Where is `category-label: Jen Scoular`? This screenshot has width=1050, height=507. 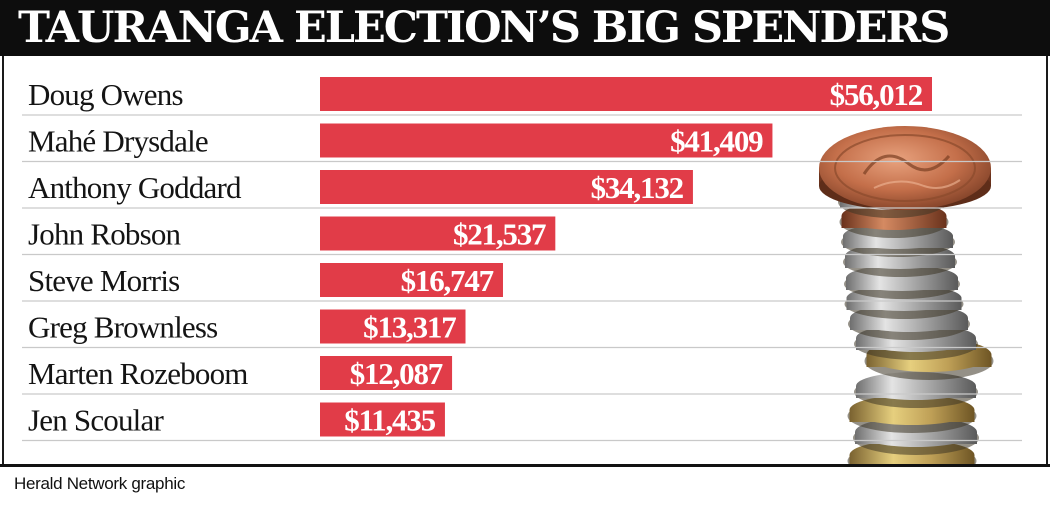
category-label: Jen Scoular is located at coordinates (96, 420).